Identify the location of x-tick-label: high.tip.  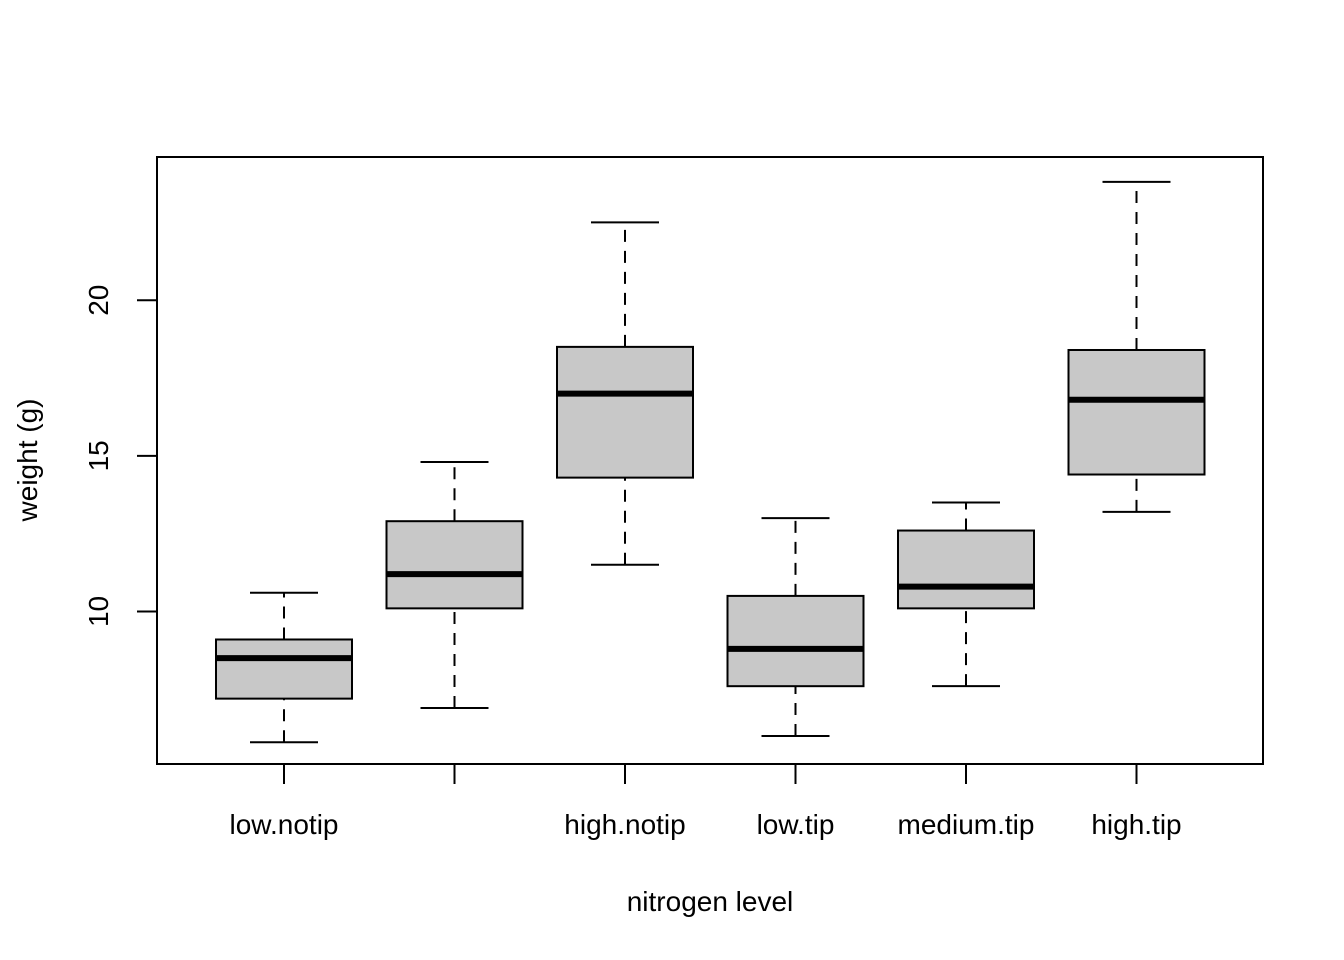
(1136, 824).